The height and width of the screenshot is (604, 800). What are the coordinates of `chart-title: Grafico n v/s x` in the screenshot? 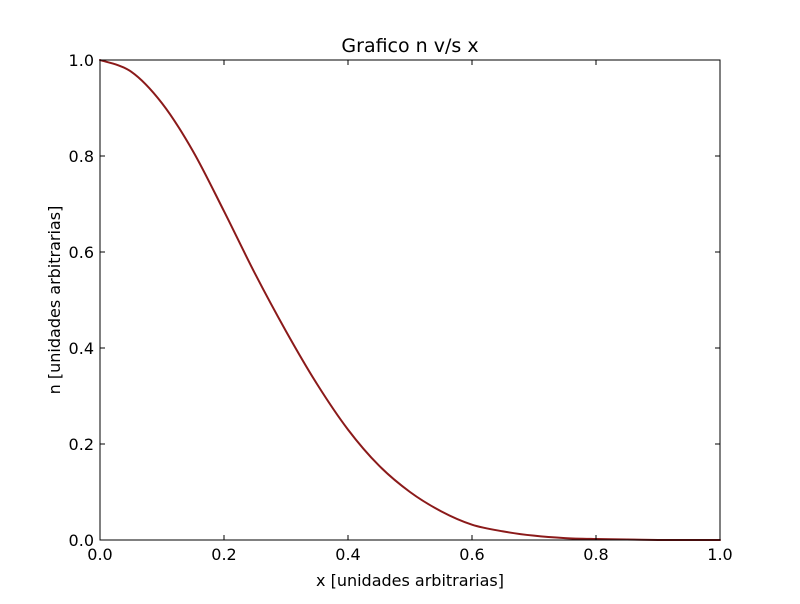 It's located at (409, 46).